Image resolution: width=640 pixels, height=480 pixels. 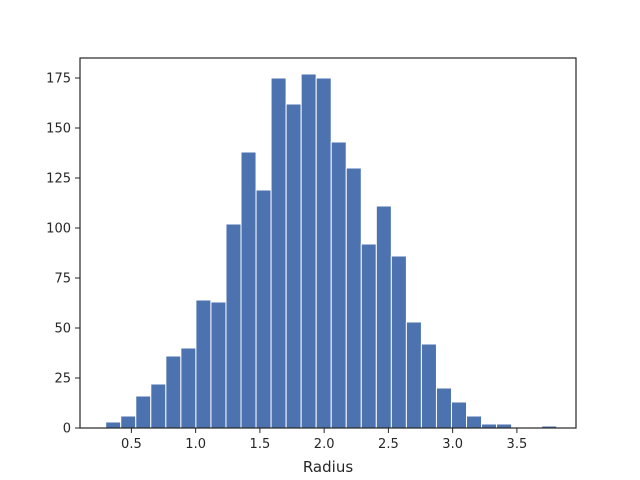 I want to click on x-axis-ticks: 0.5 1.0 1.5 2.0 2.5 3.0 3.5, so click(x=324, y=440).